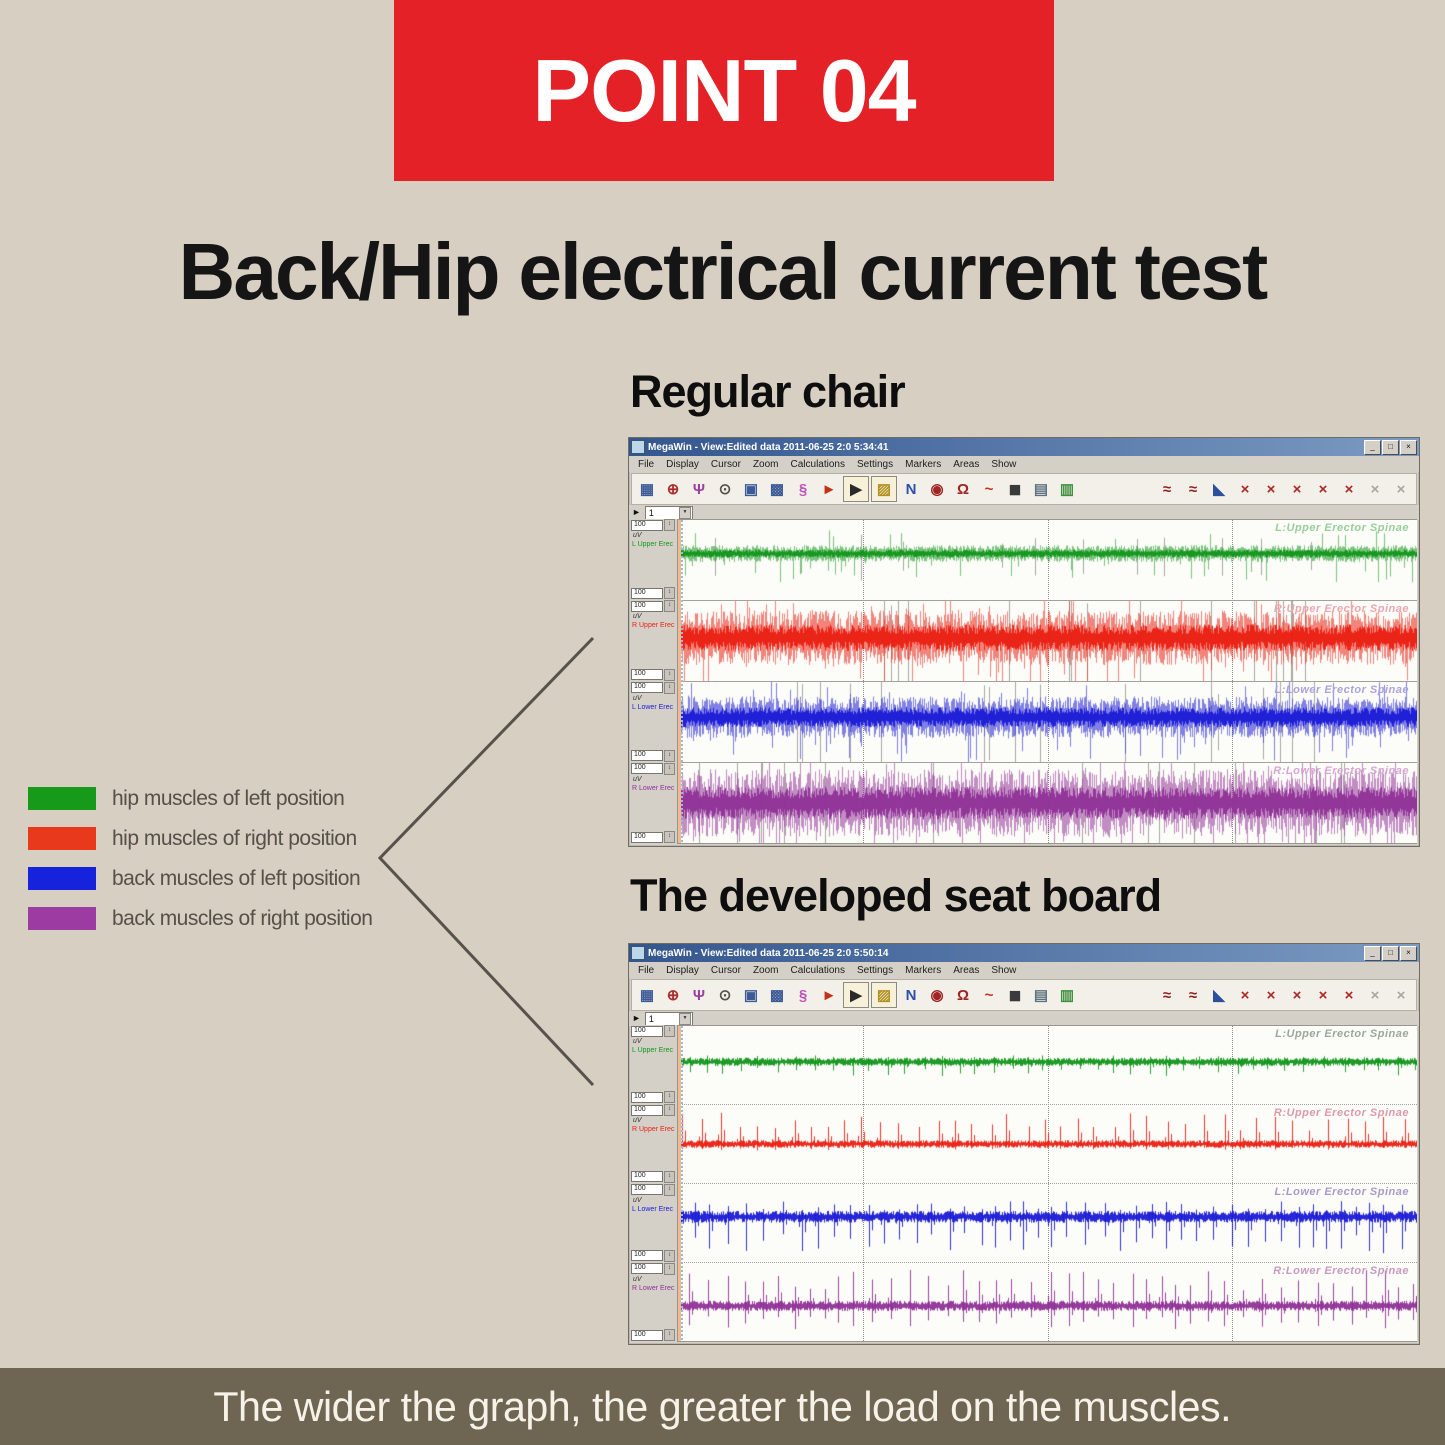  What do you see at coordinates (1349, 489) in the screenshot?
I see `muscle-test5-icon: ×` at bounding box center [1349, 489].